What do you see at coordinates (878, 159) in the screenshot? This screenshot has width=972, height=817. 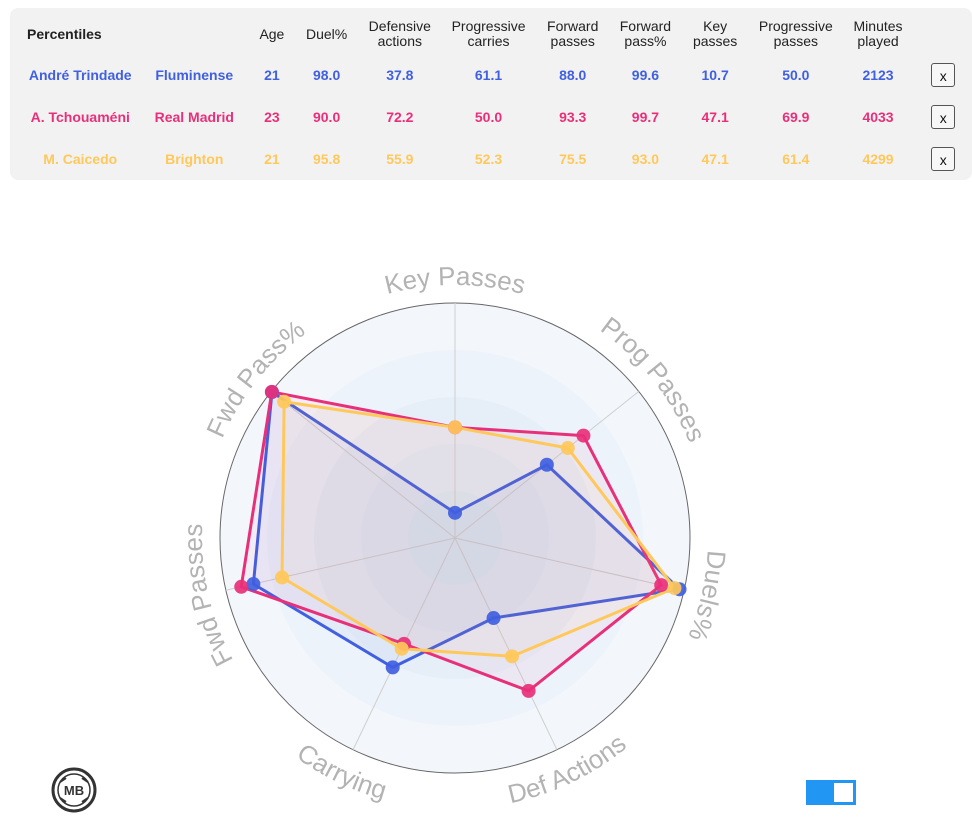 I see `cell-min: 4299` at bounding box center [878, 159].